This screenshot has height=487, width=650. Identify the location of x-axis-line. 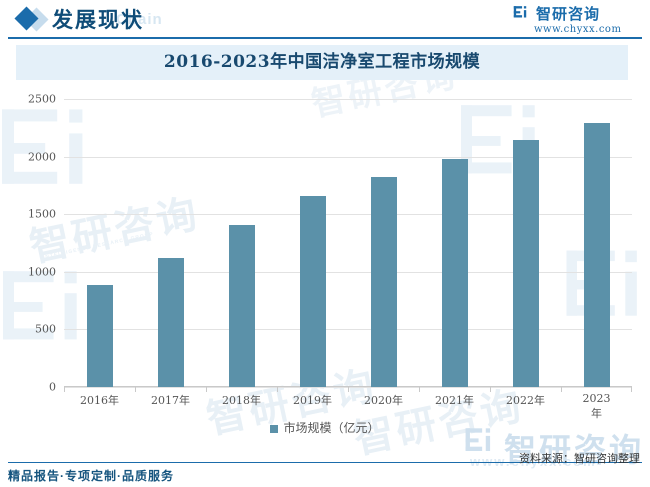
(348, 386).